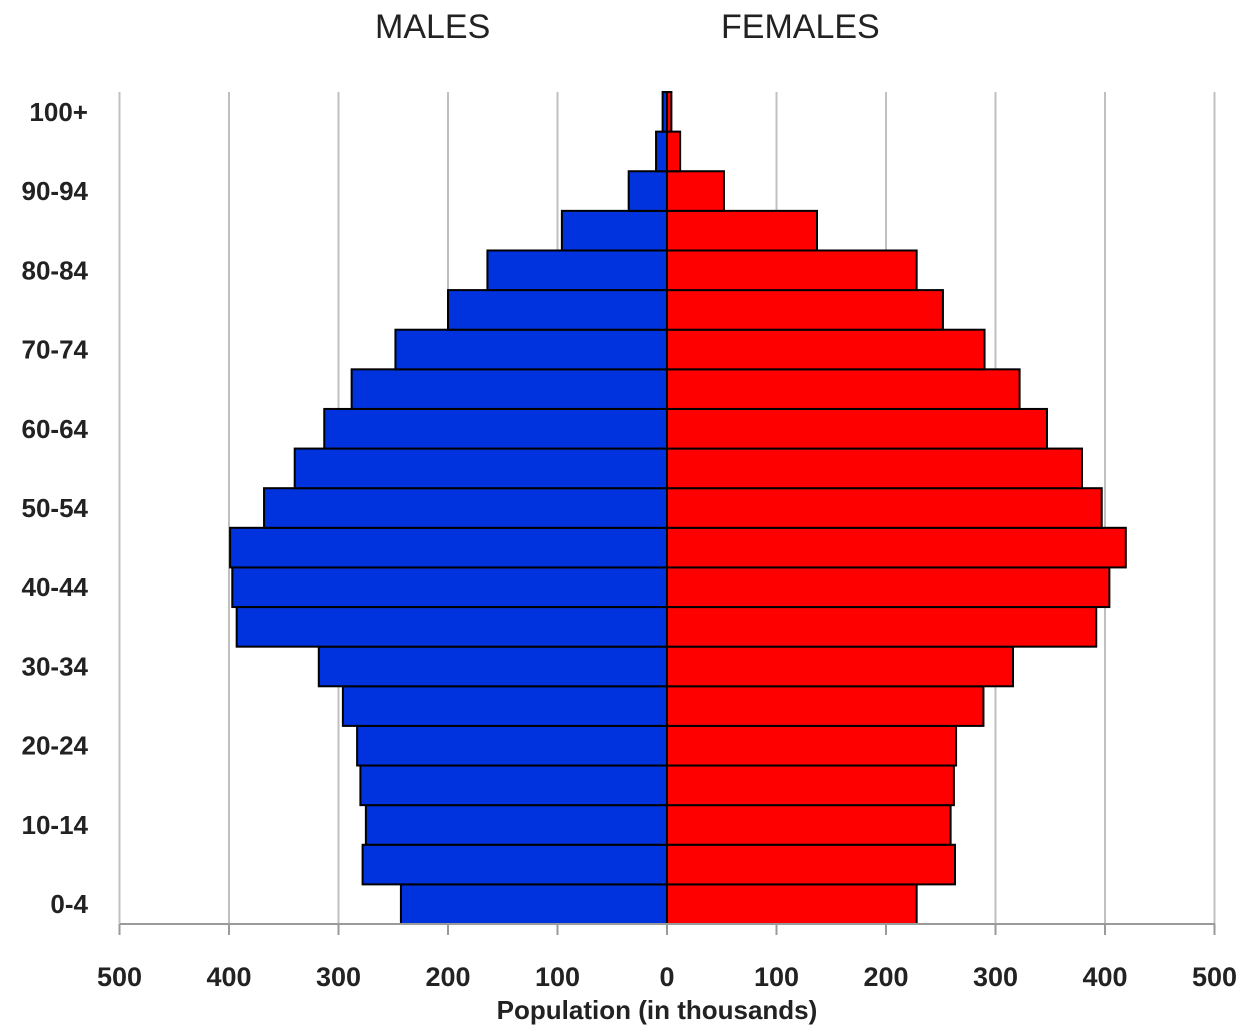 This screenshot has width=1244, height=1026. I want to click on x-axis-title: Population (in thousands), so click(657, 1010).